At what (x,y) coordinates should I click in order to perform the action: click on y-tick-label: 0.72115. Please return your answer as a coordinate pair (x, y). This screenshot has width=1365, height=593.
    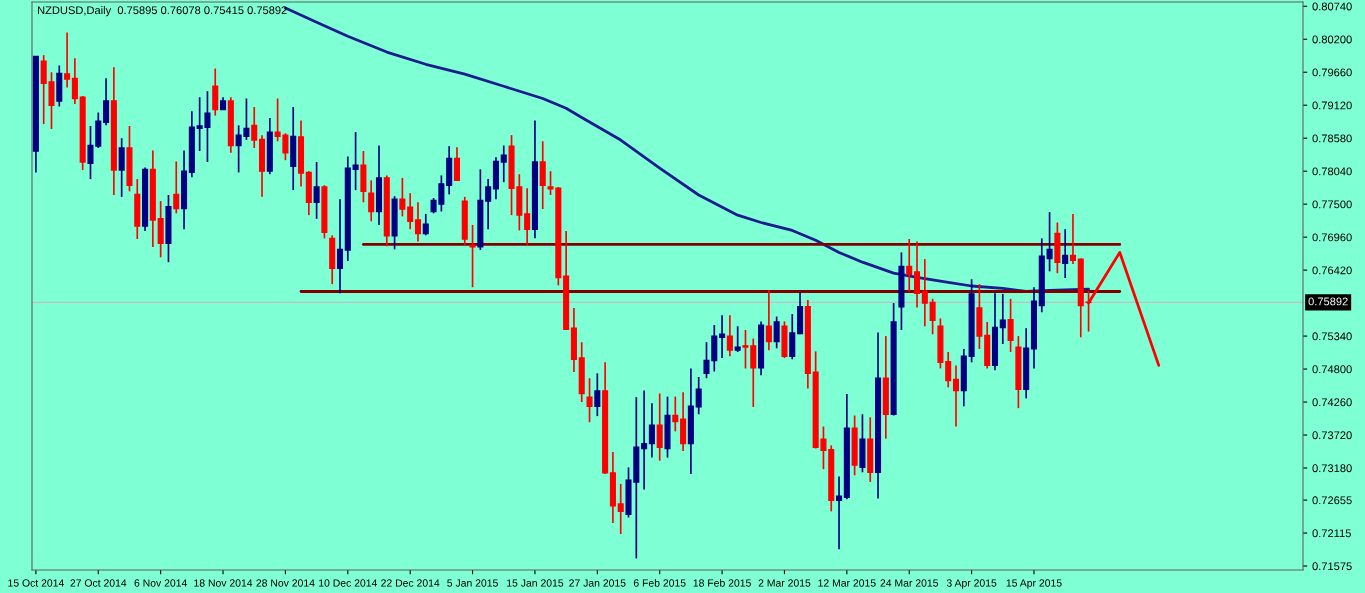
    Looking at the image, I should click on (1331, 533).